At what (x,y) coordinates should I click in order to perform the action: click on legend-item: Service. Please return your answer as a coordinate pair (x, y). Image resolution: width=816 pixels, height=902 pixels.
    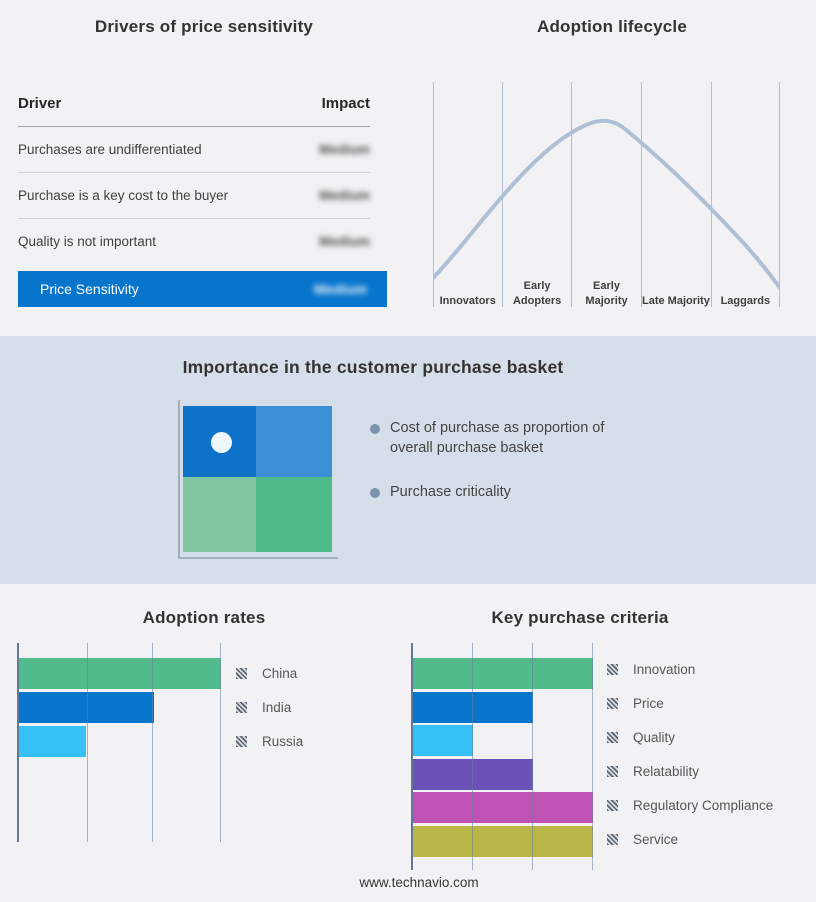
    Looking at the image, I should click on (690, 839).